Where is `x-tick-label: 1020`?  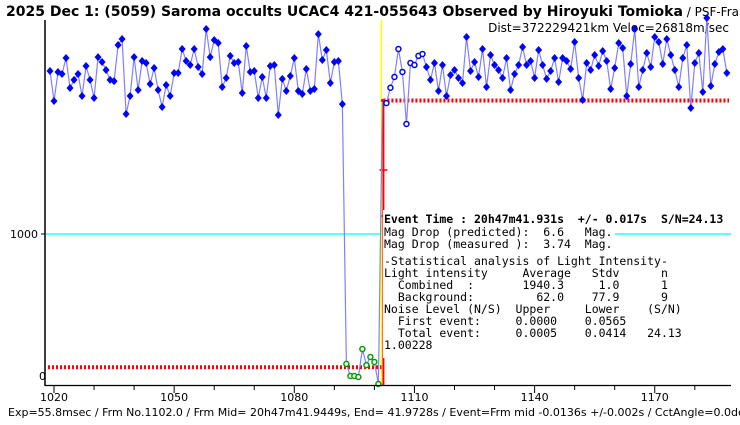 x-tick-label: 1020 is located at coordinates (54, 397).